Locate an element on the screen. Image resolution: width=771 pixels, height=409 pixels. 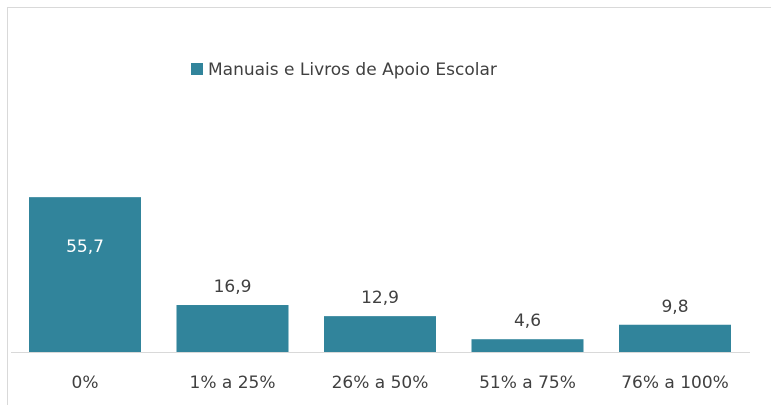
x-tick-label: 76% a 100% is located at coordinates (675, 383).